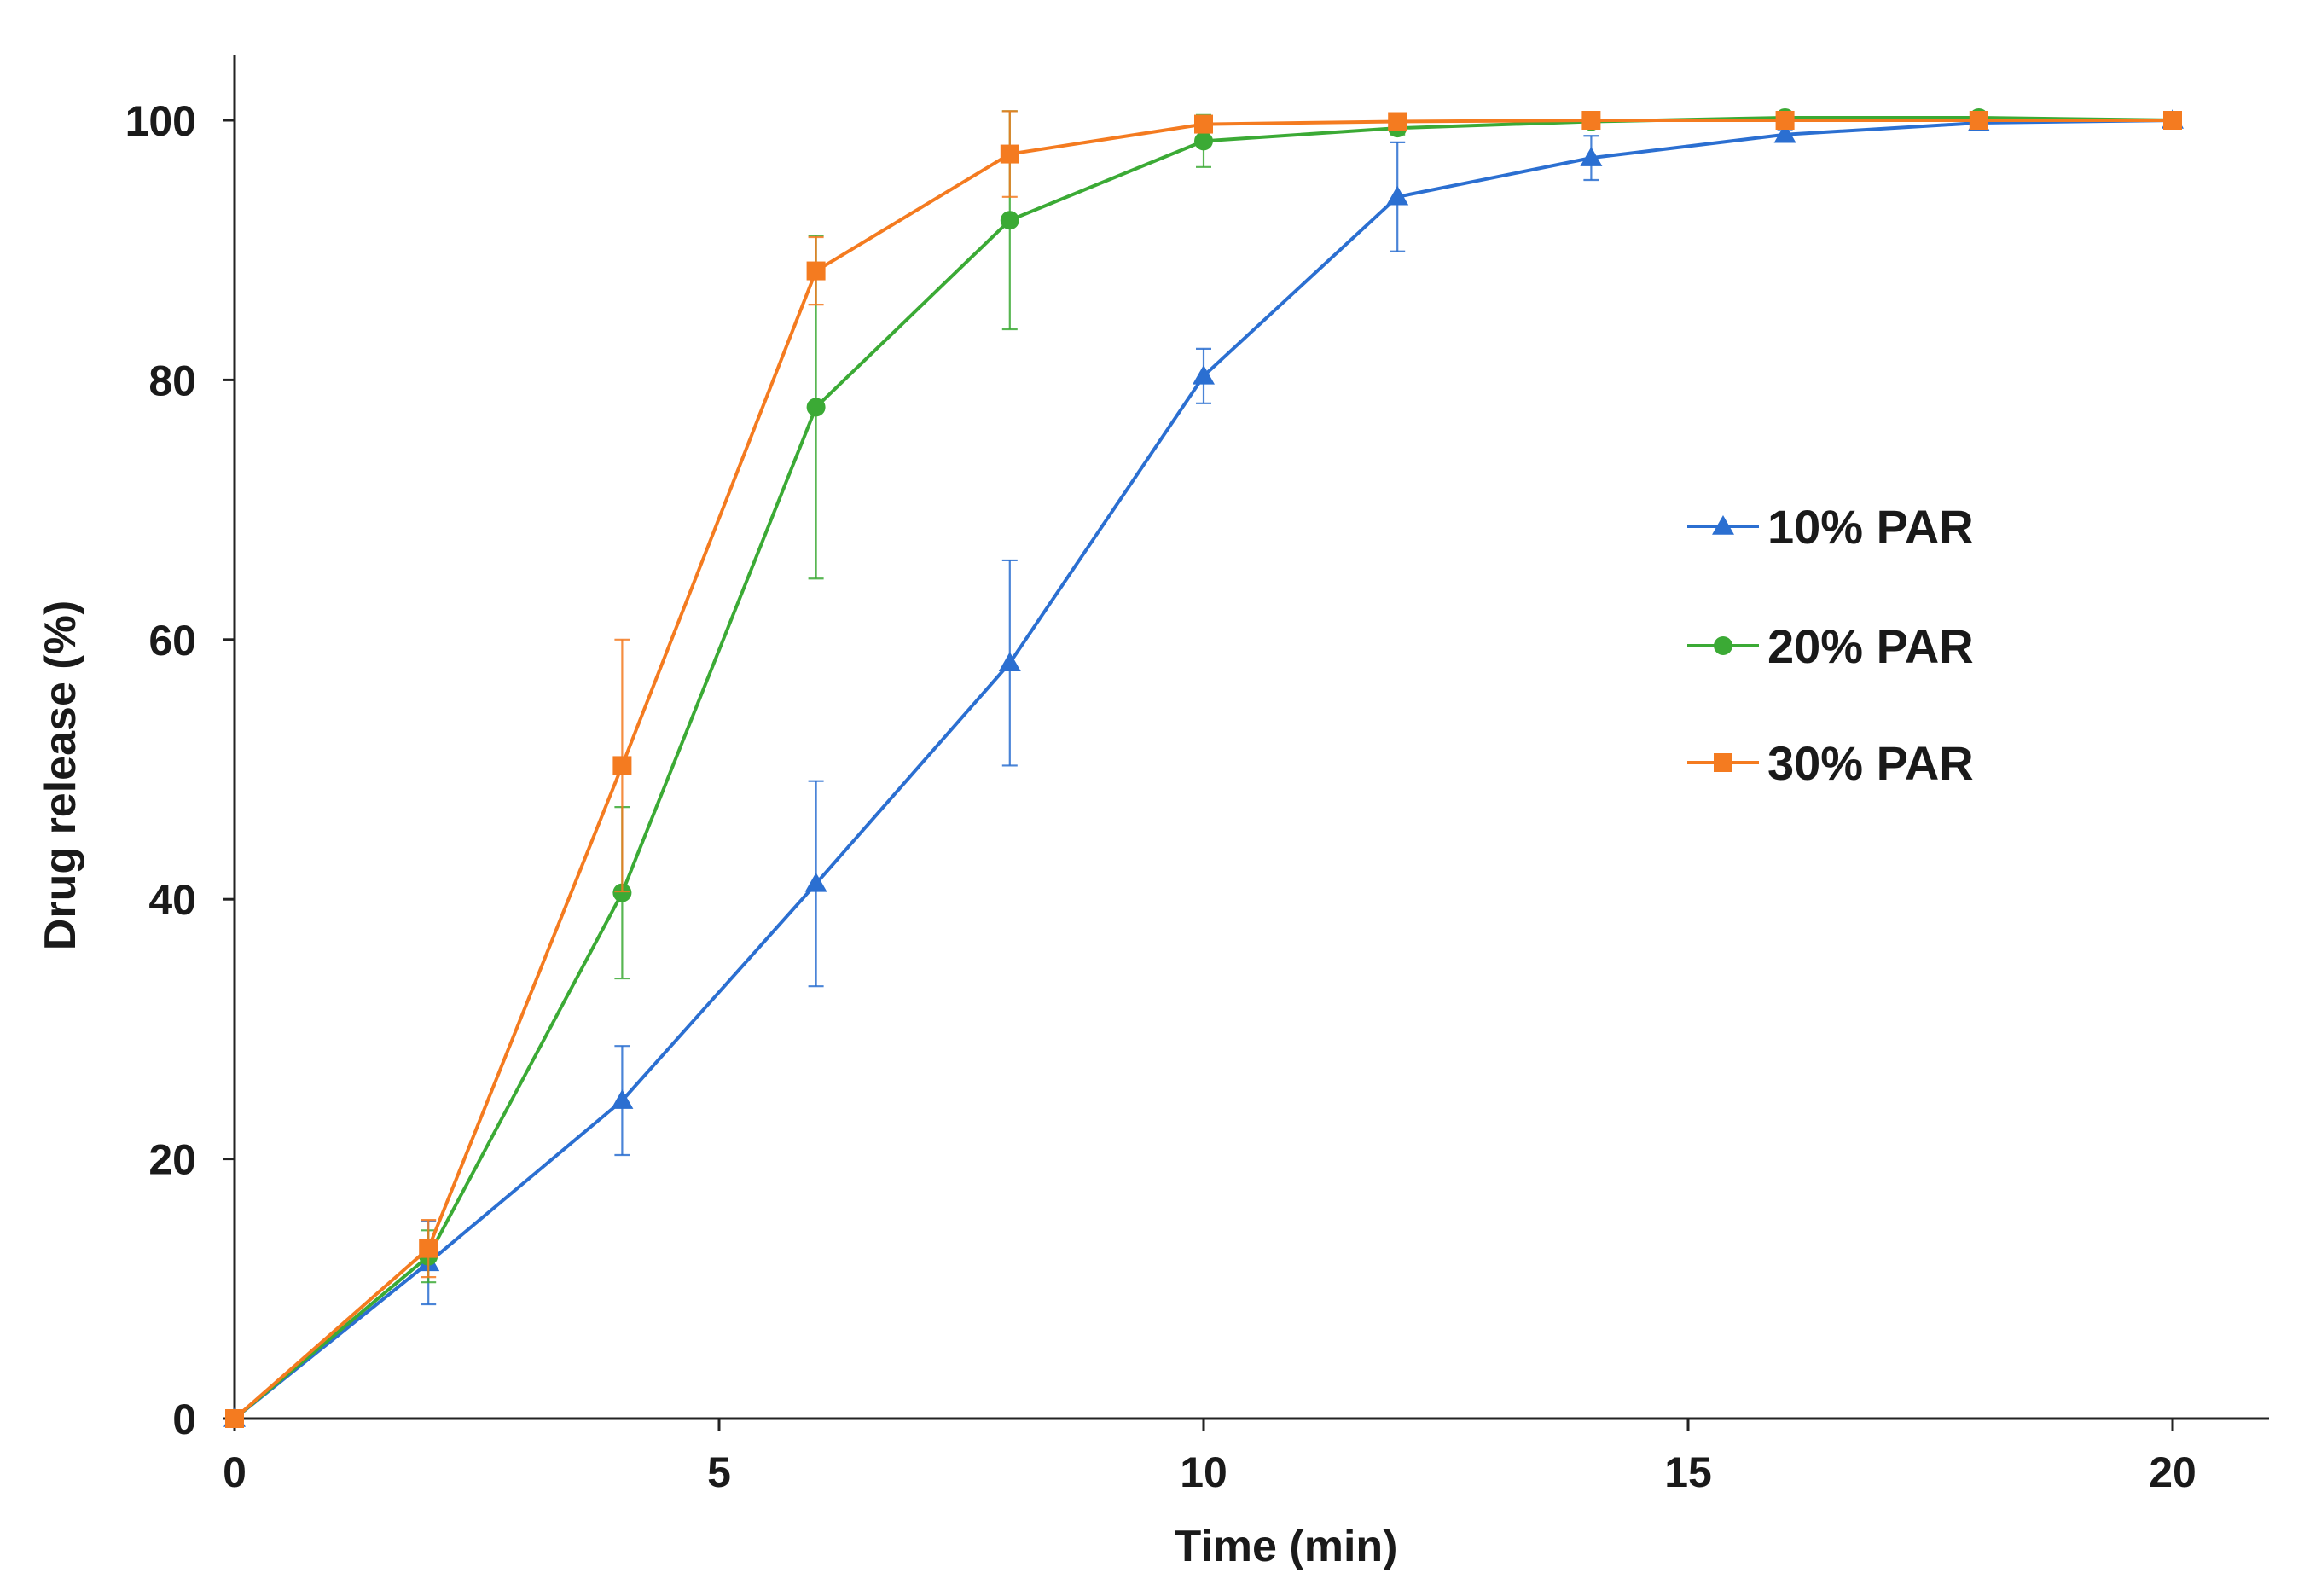 The height and width of the screenshot is (1596, 2304). What do you see at coordinates (1870, 646) in the screenshot?
I see `legend-label: 20% PAR` at bounding box center [1870, 646].